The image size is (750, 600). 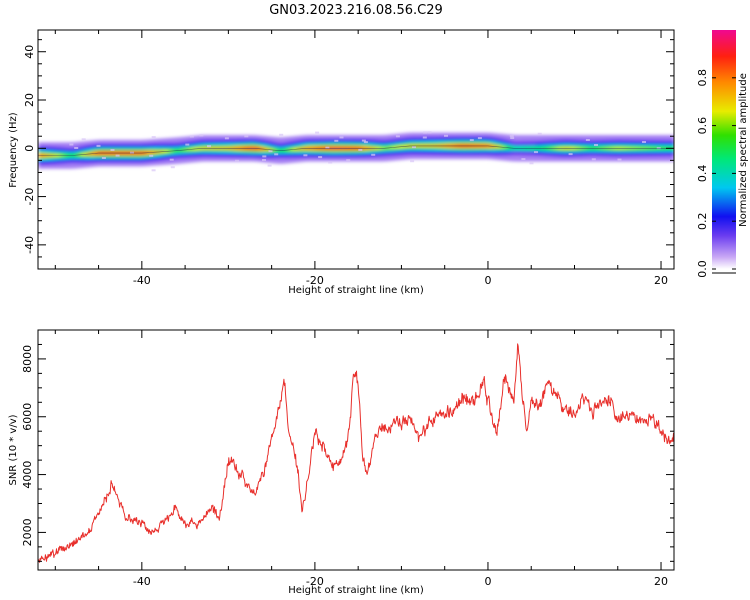 What do you see at coordinates (356, 590) in the screenshot?
I see `snr-x-axis-label: Height of straight line (km)` at bounding box center [356, 590].